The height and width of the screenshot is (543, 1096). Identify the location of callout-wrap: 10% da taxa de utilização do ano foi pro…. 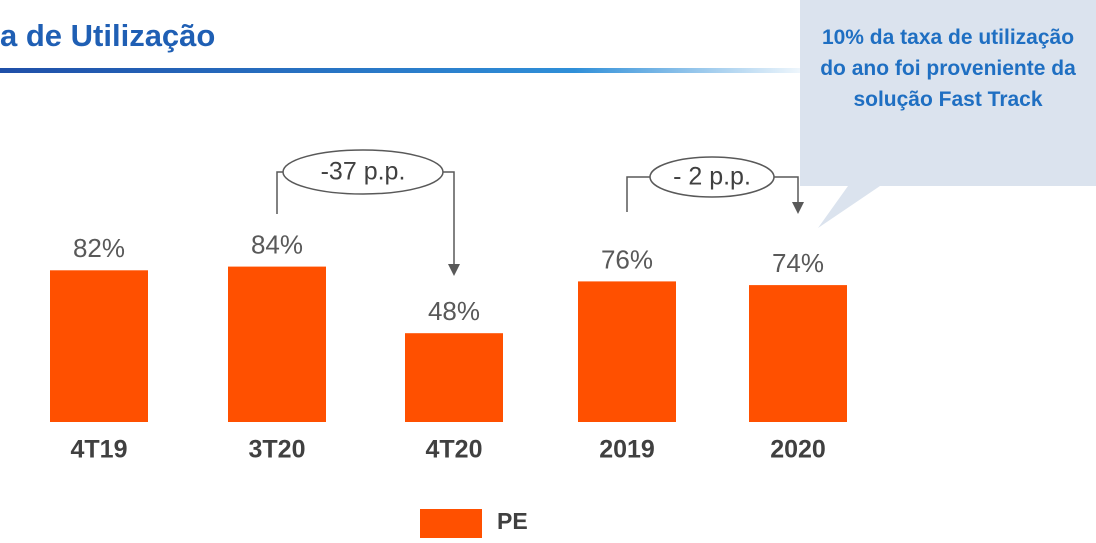
(948, 68).